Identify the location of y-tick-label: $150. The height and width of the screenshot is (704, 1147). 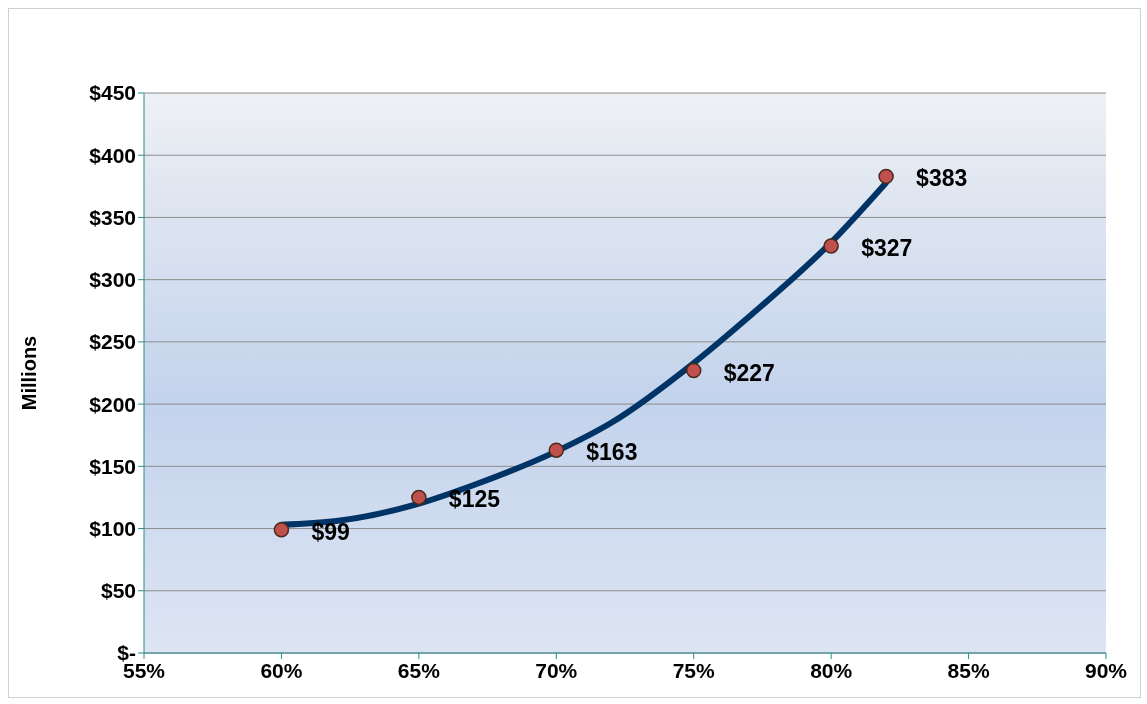
(112, 466).